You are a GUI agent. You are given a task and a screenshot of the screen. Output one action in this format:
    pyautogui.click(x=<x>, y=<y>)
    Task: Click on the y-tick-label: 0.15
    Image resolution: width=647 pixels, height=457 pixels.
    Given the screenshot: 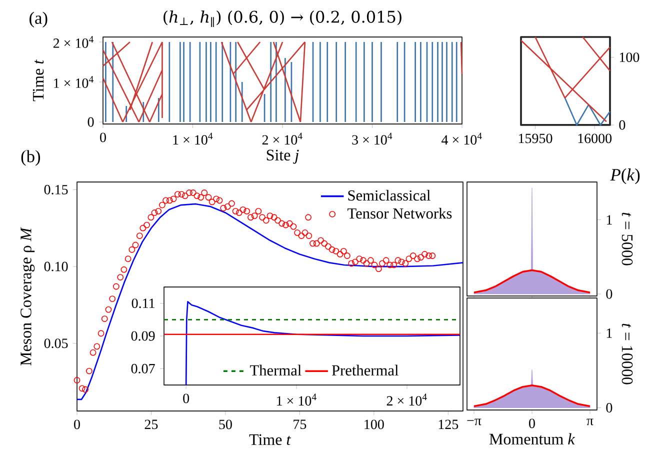 What is the action you would take?
    pyautogui.click(x=56, y=189)
    